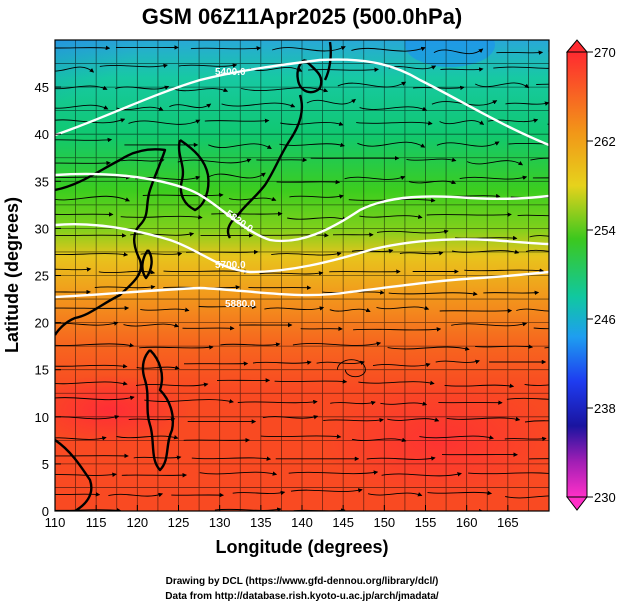  Describe the element at coordinates (426, 522) in the screenshot. I see `x-tick-label: 155` at that location.